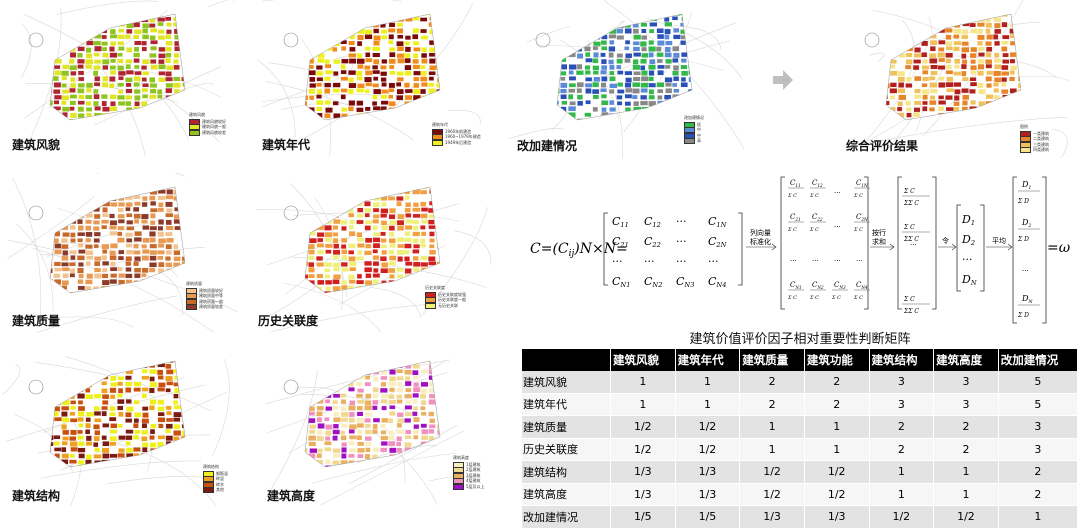  Describe the element at coordinates (566, 472) in the screenshot. I see `row-header: 建筑结构` at that location.